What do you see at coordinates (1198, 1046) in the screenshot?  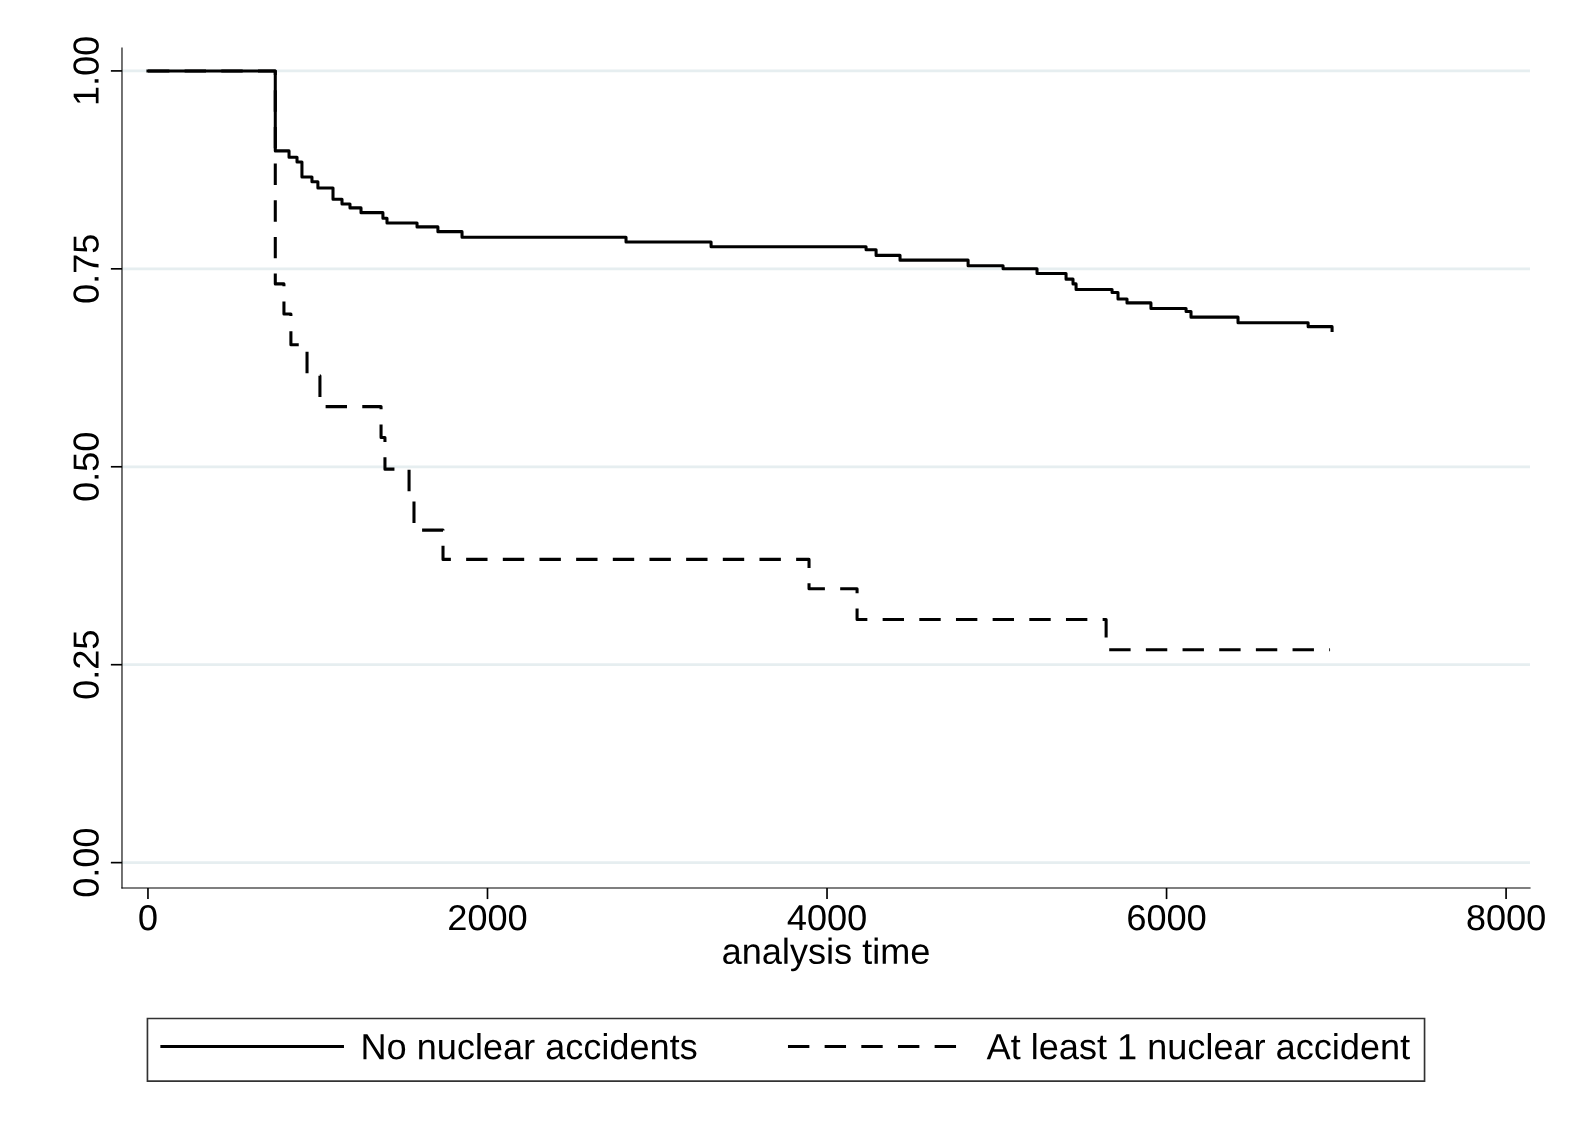 I see `legend-label: At least 1 nuclear accident` at bounding box center [1198, 1046].